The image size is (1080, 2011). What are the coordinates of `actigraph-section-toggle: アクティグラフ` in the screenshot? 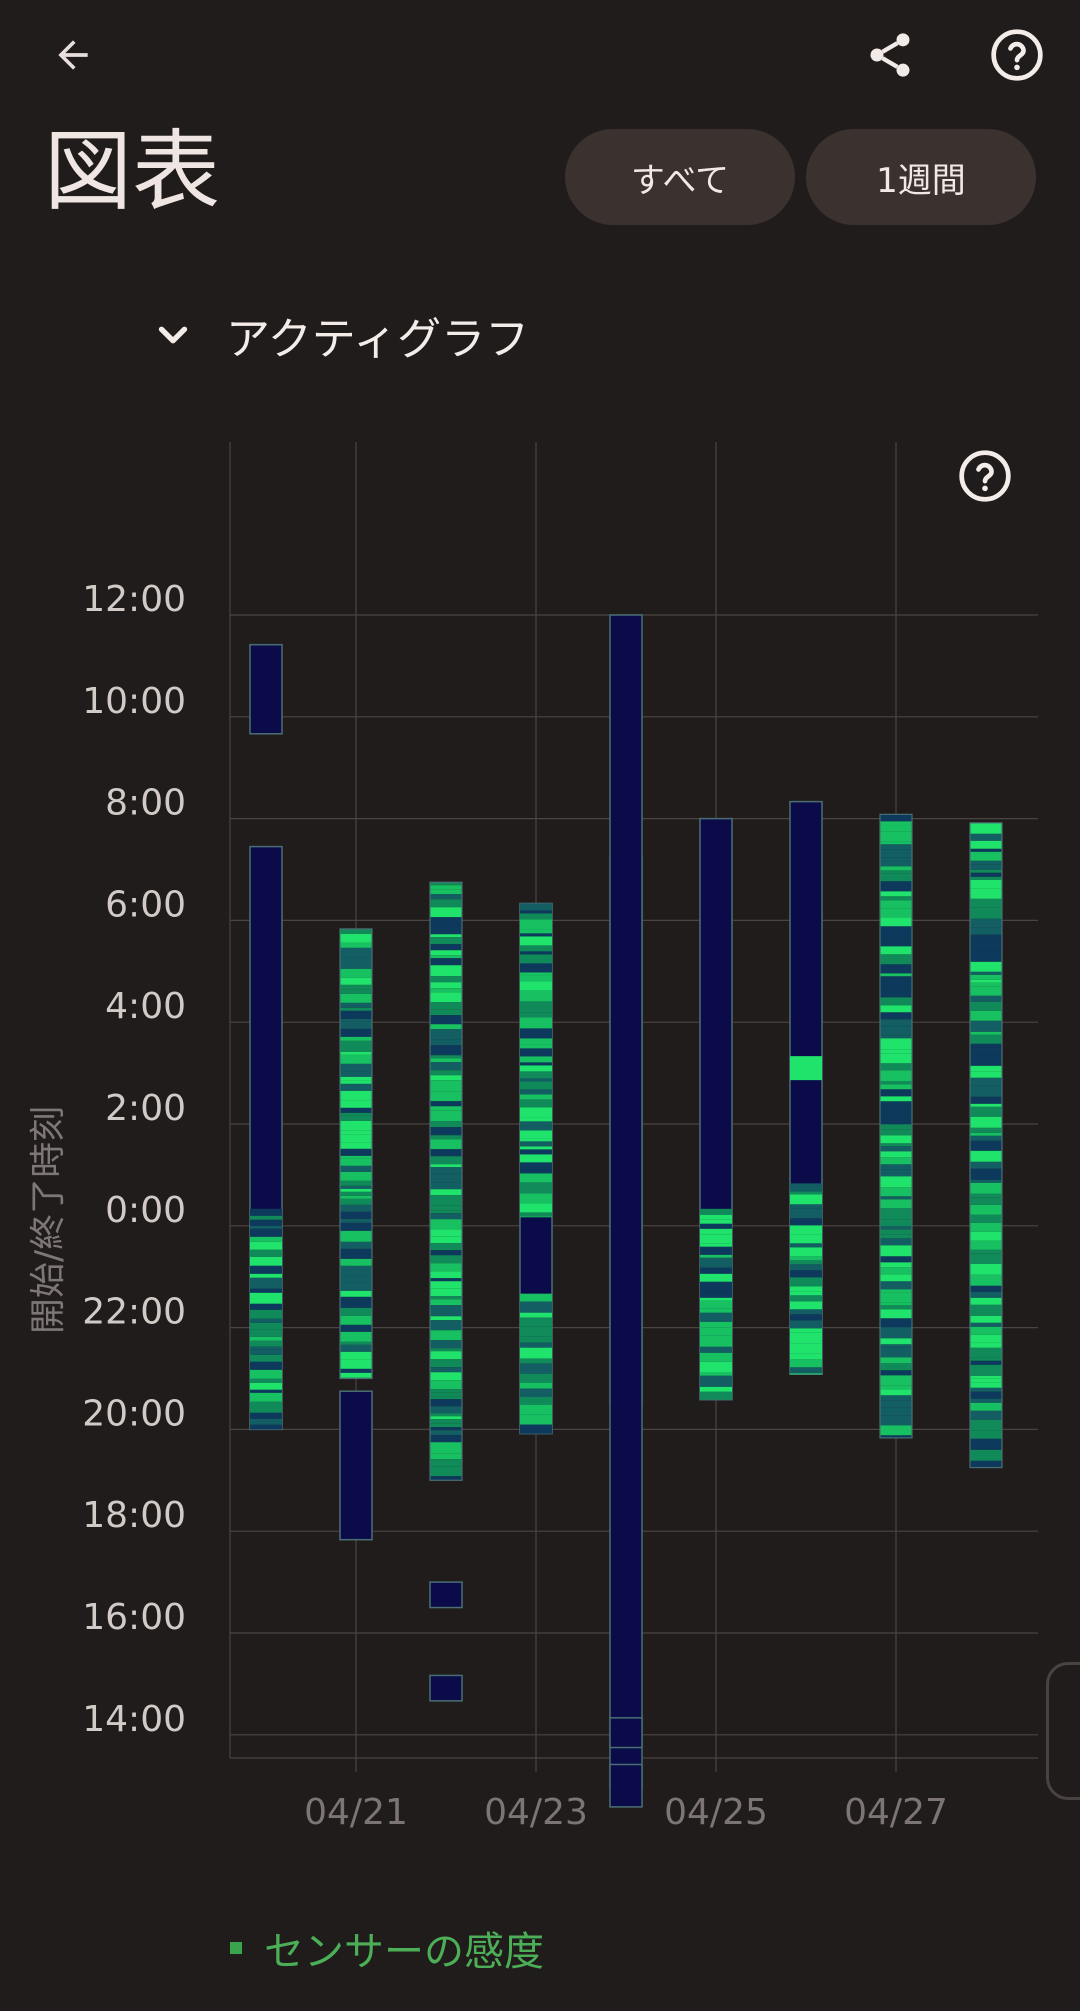 It's located at (339, 335).